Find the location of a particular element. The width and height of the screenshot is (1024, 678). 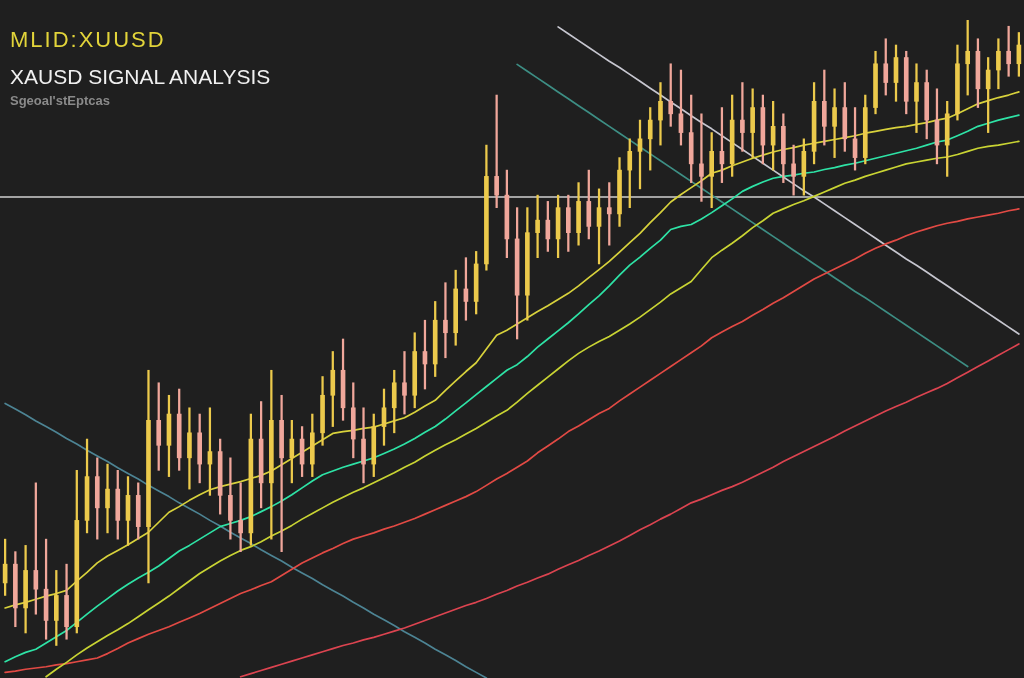

text: XAUSD SIGNAL ANALYSIS is located at coordinates (140, 76).